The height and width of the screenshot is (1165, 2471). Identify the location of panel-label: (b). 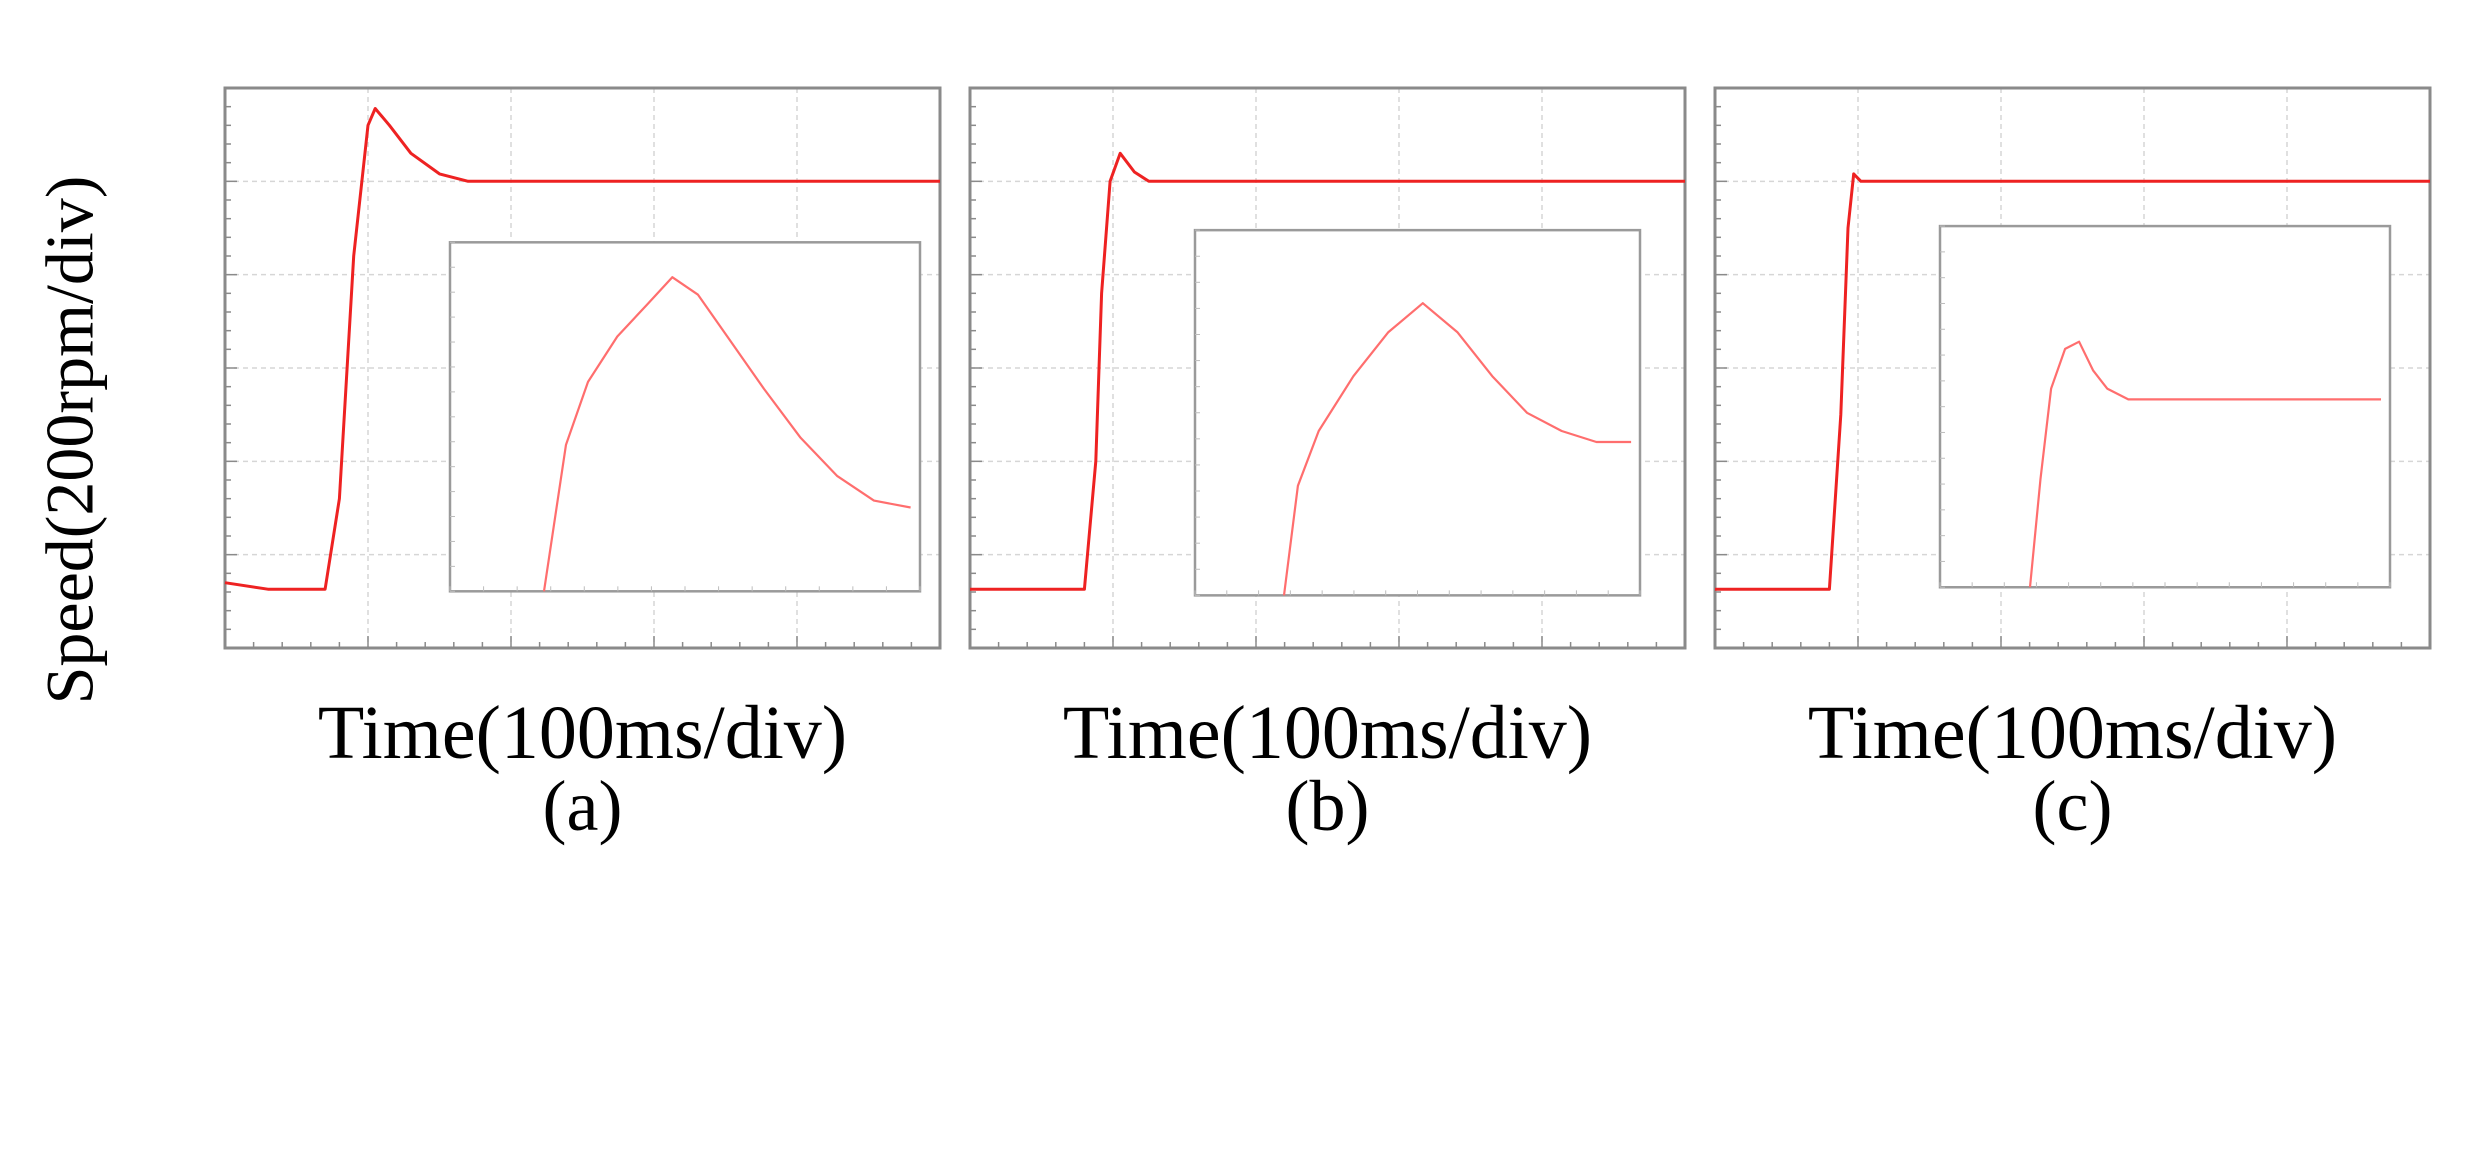
(1327, 806).